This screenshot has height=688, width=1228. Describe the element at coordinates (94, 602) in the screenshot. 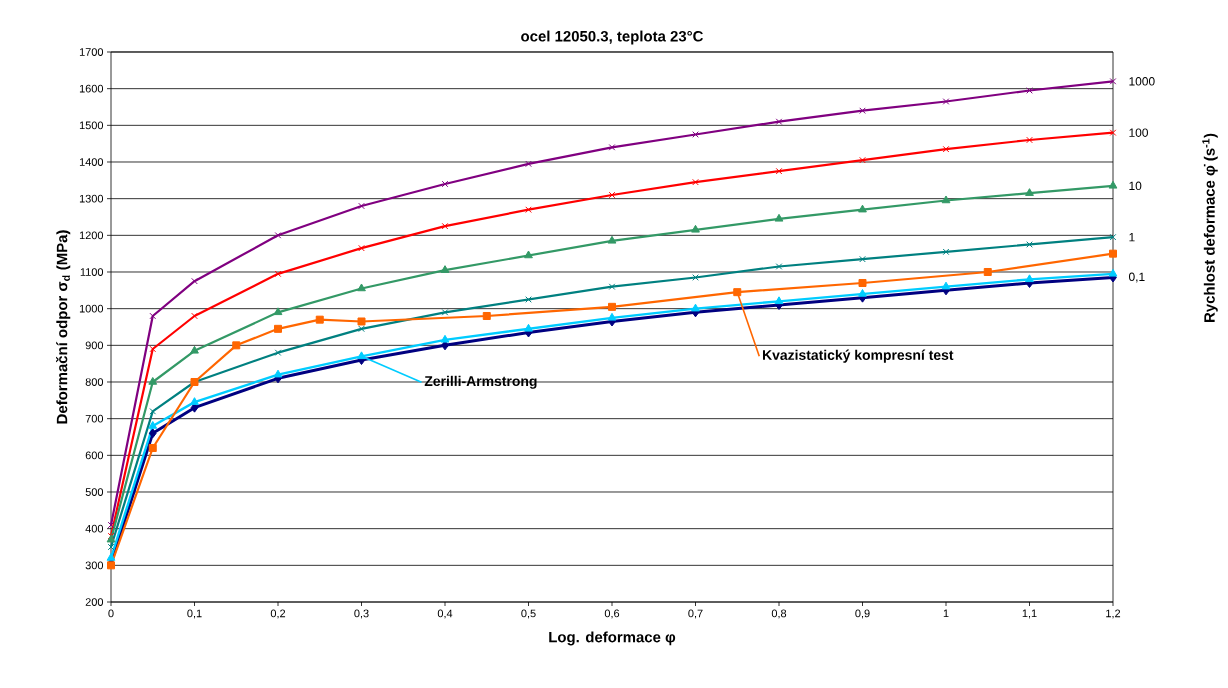

I see `y-tick-label: 200` at that location.